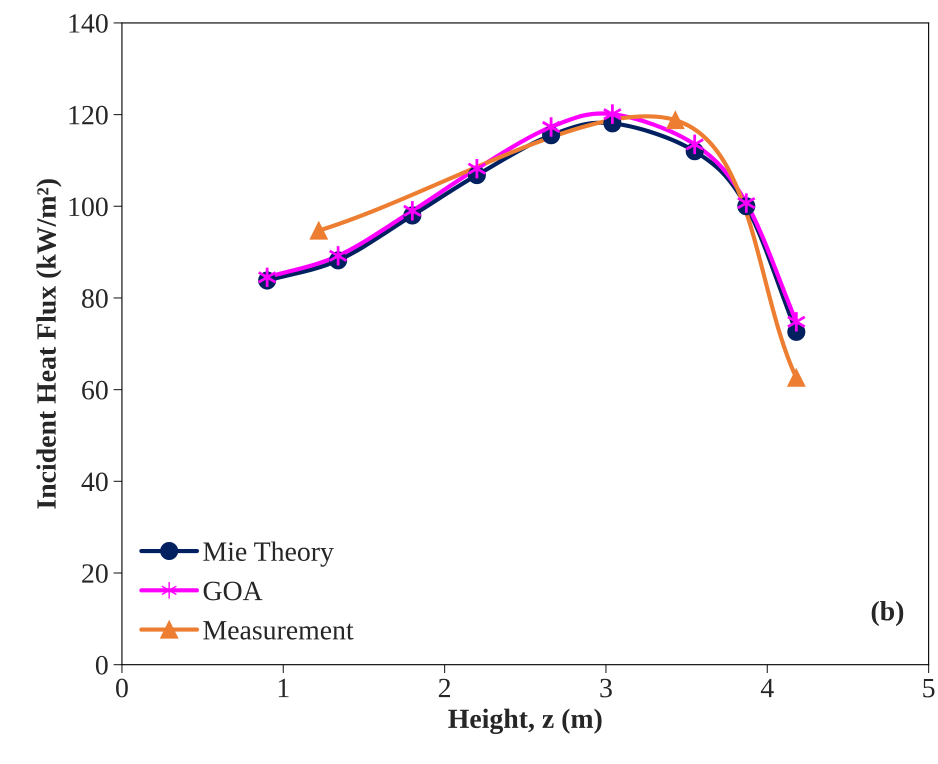 The image size is (938, 764). Describe the element at coordinates (283, 688) in the screenshot. I see `x-tick-label: 1` at that location.